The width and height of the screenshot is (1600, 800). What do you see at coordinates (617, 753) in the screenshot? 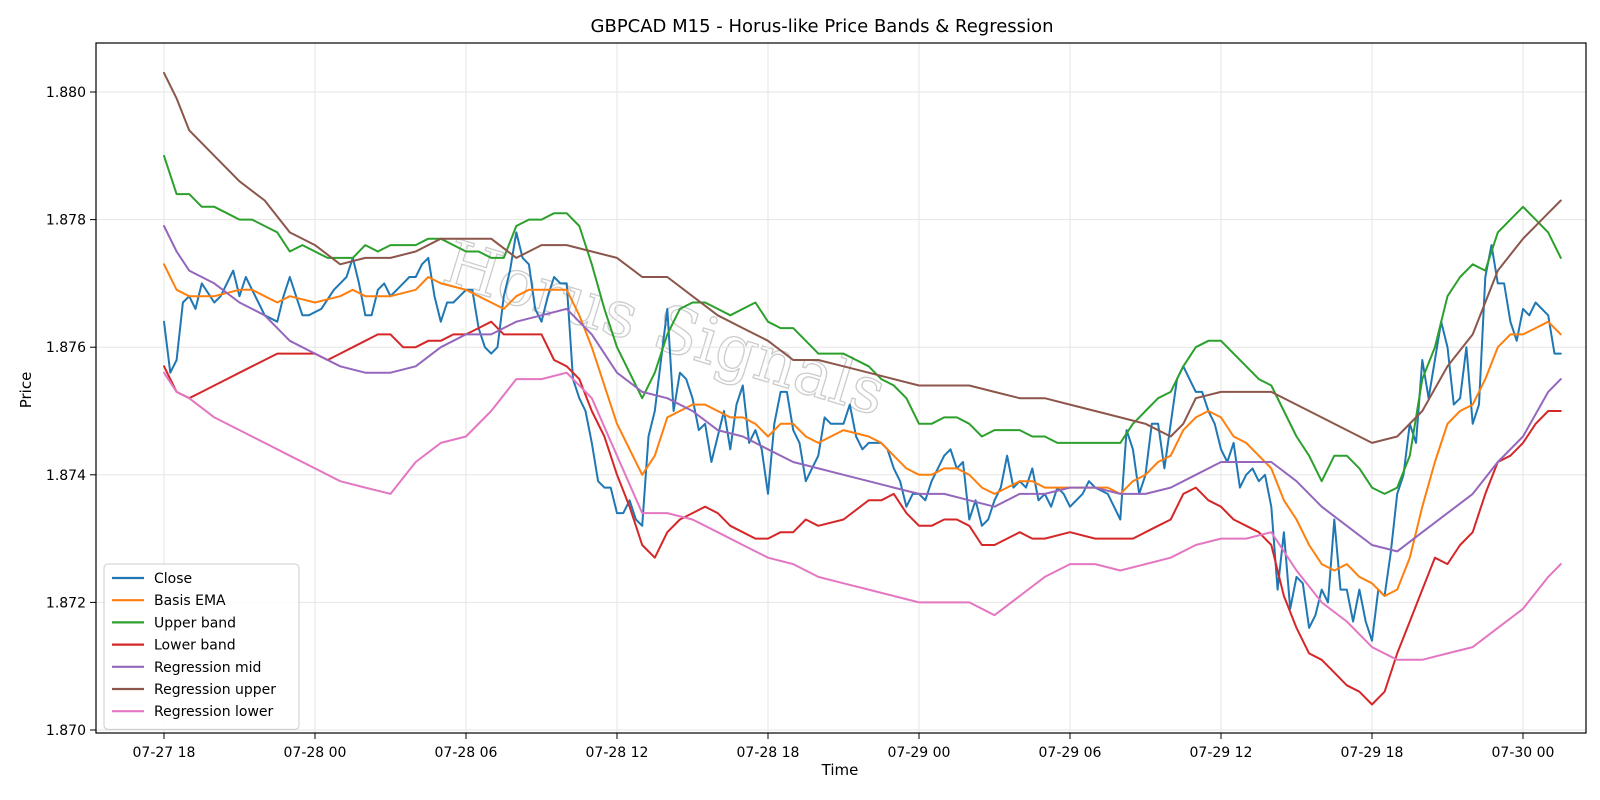
I see `x-tick-label: 07-28 12` at bounding box center [617, 753].